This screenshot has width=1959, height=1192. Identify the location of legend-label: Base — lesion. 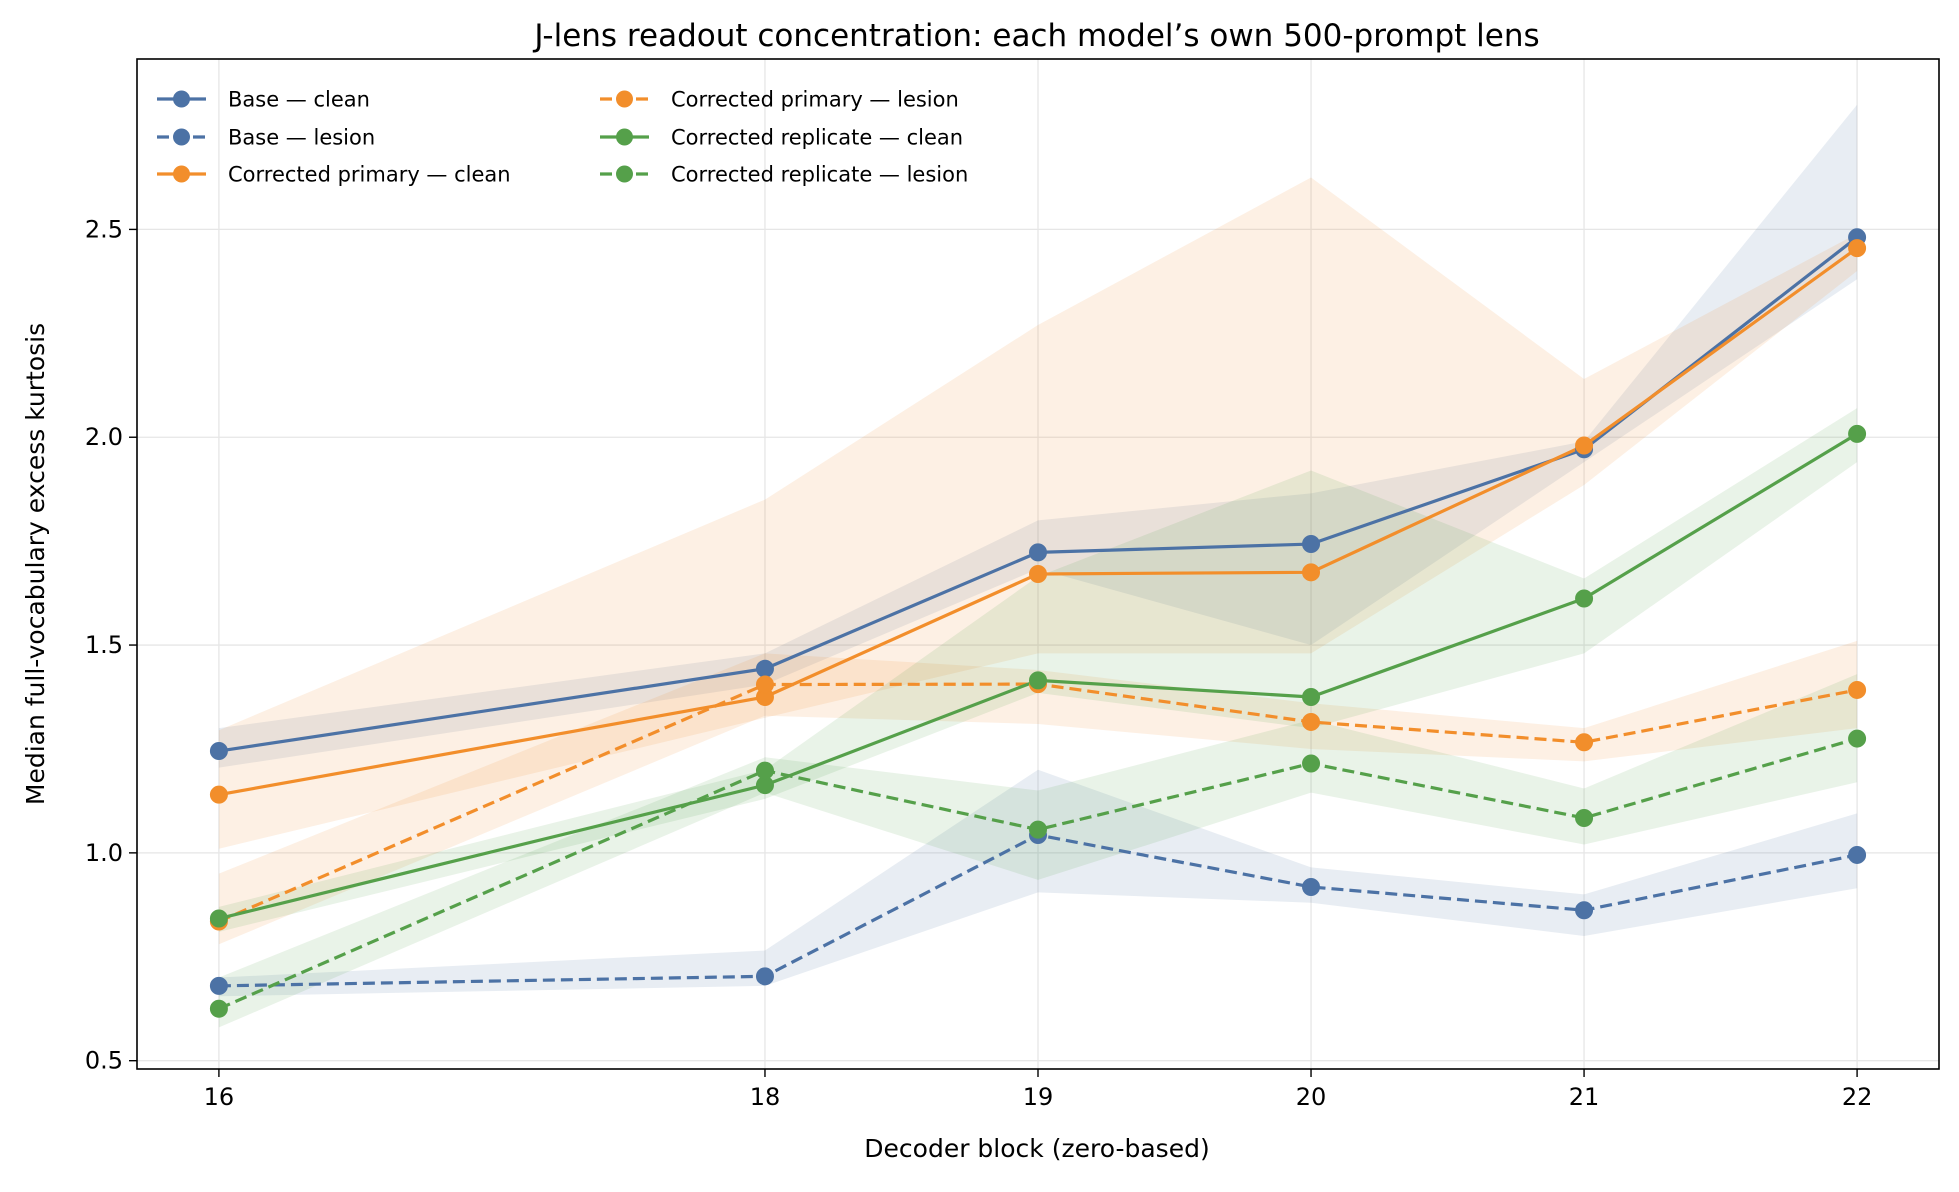
(301, 138).